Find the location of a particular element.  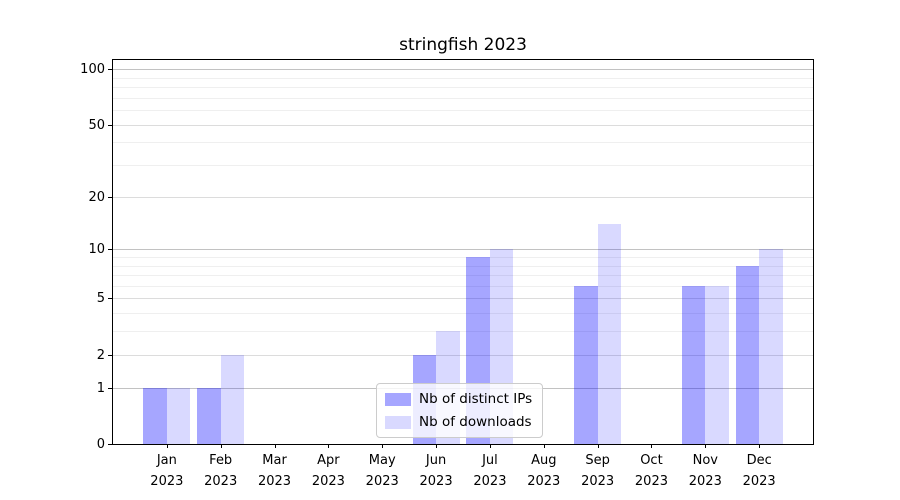

legend-item-downloads: Nb of downloads is located at coordinates (458, 422).